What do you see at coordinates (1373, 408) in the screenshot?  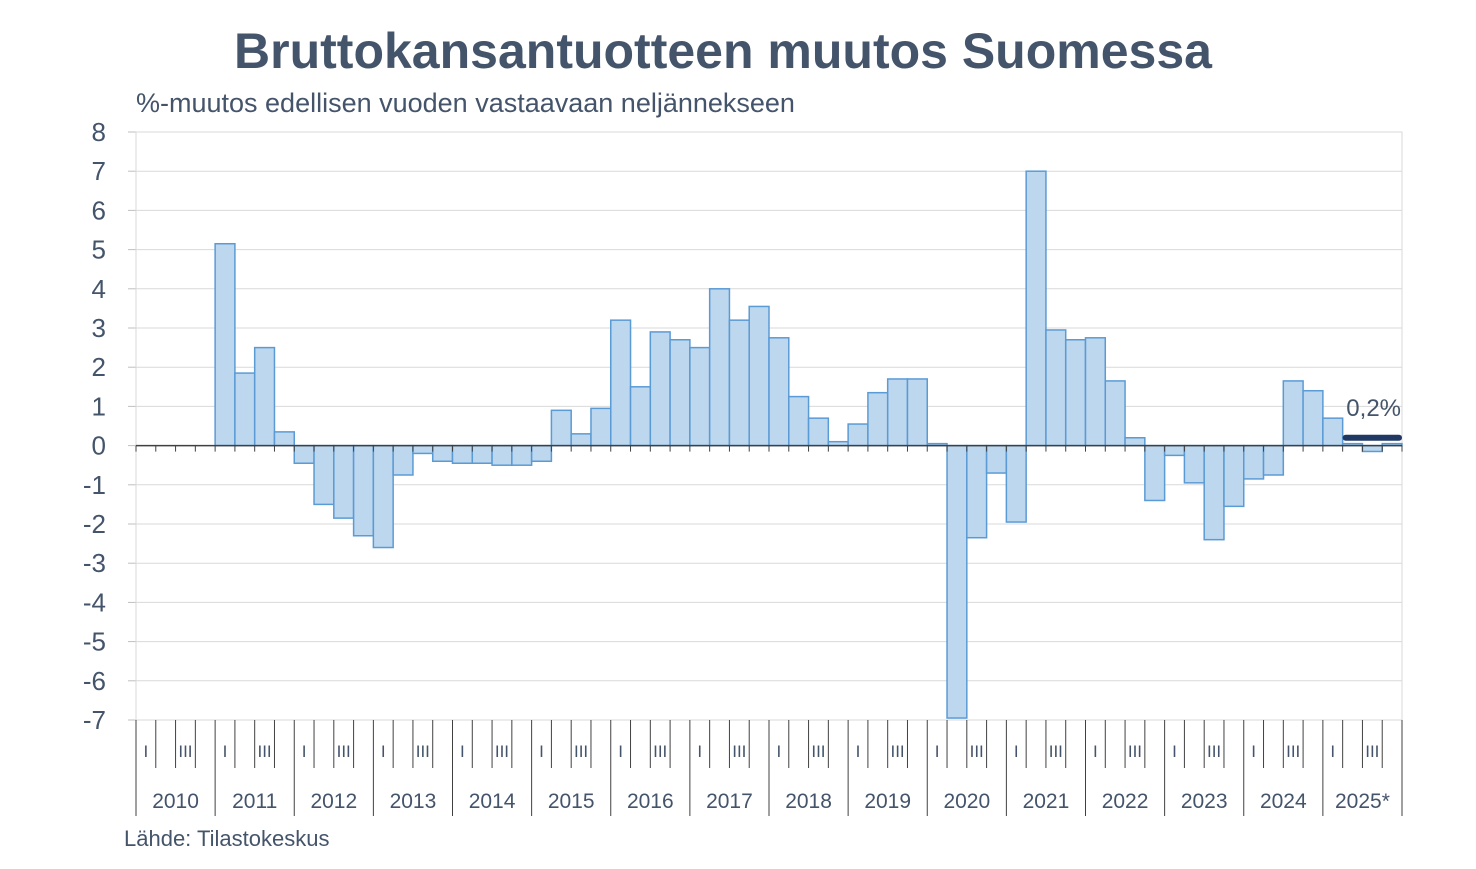 I see `annotation-label: 0,2%` at bounding box center [1373, 408].